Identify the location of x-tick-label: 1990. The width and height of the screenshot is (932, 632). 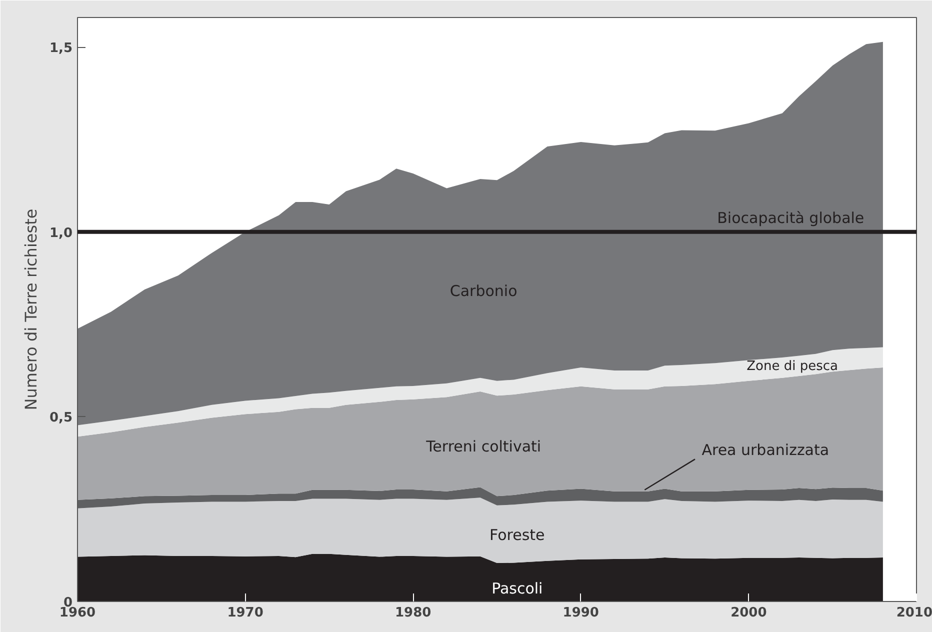
(580, 613).